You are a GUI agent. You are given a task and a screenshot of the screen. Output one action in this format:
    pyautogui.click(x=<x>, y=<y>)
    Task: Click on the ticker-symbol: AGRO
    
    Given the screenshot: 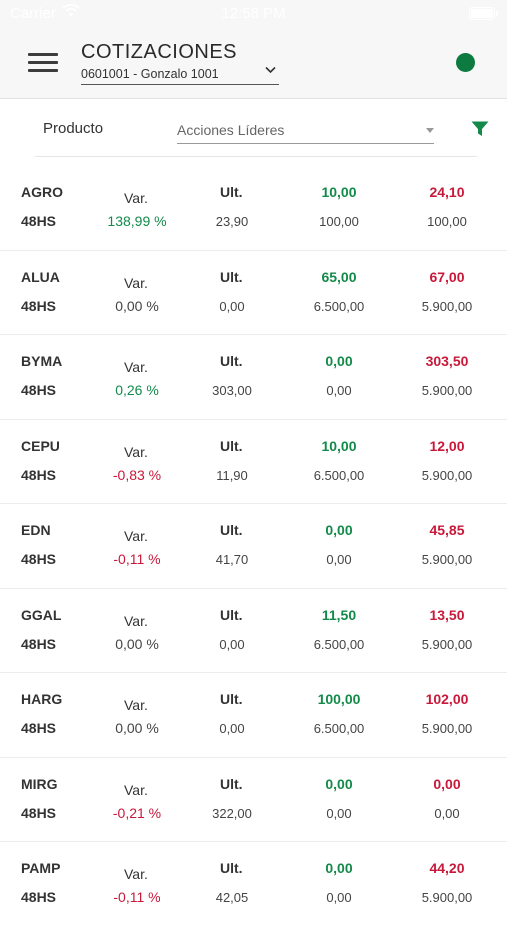 What is the action you would take?
    pyautogui.click(x=42, y=192)
    